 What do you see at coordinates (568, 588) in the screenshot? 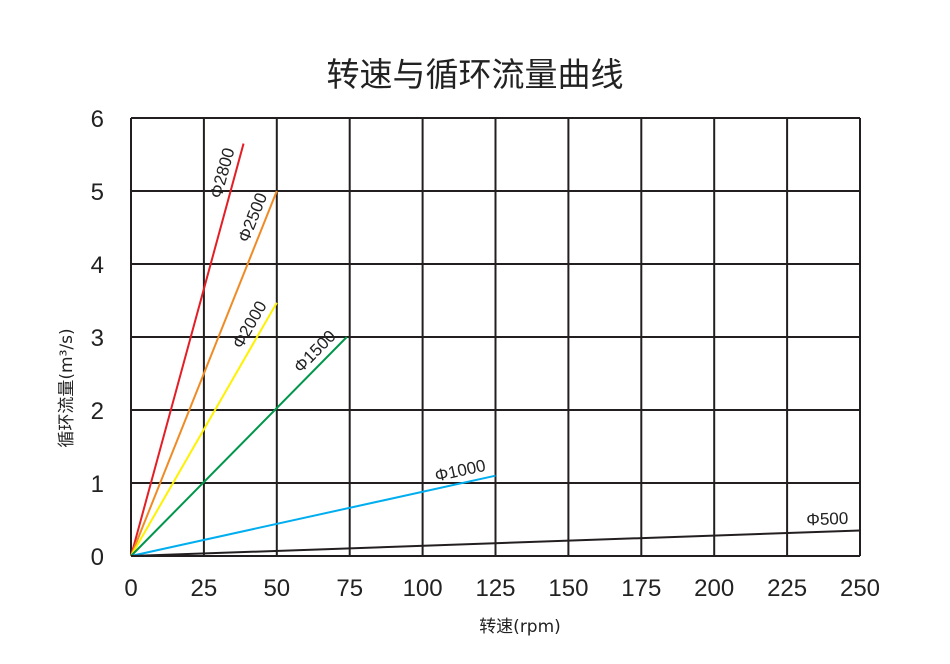
I see `x-tick-label: 150` at bounding box center [568, 588].